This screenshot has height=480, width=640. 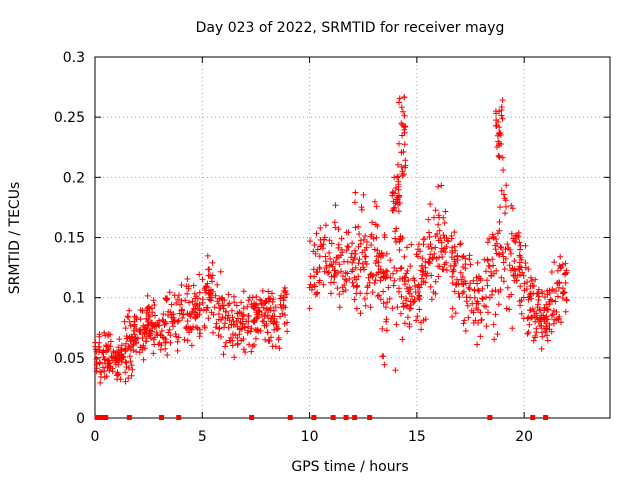 What do you see at coordinates (349, 467) in the screenshot?
I see `x-axis-label: GPS time / hours` at bounding box center [349, 467].